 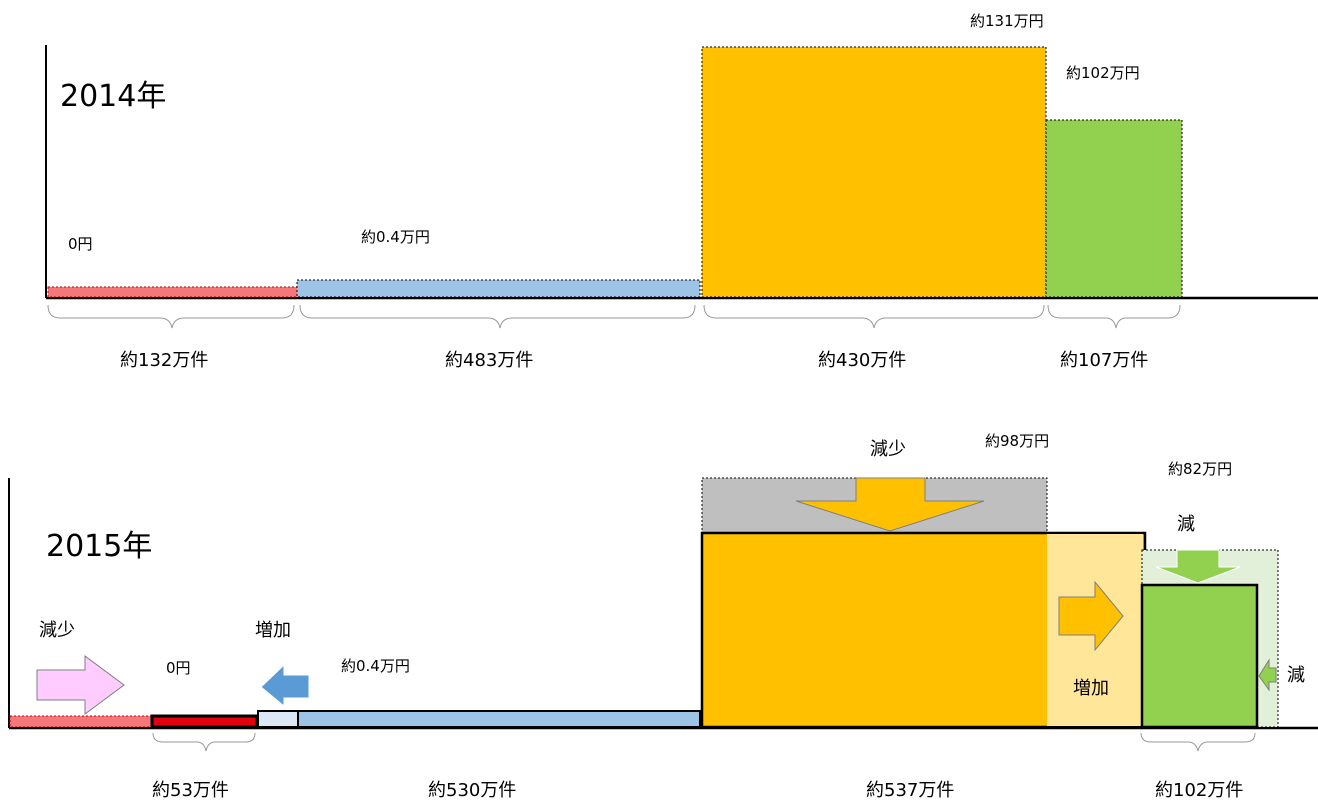 I want to click on braces-2015, so click(x=704, y=742).